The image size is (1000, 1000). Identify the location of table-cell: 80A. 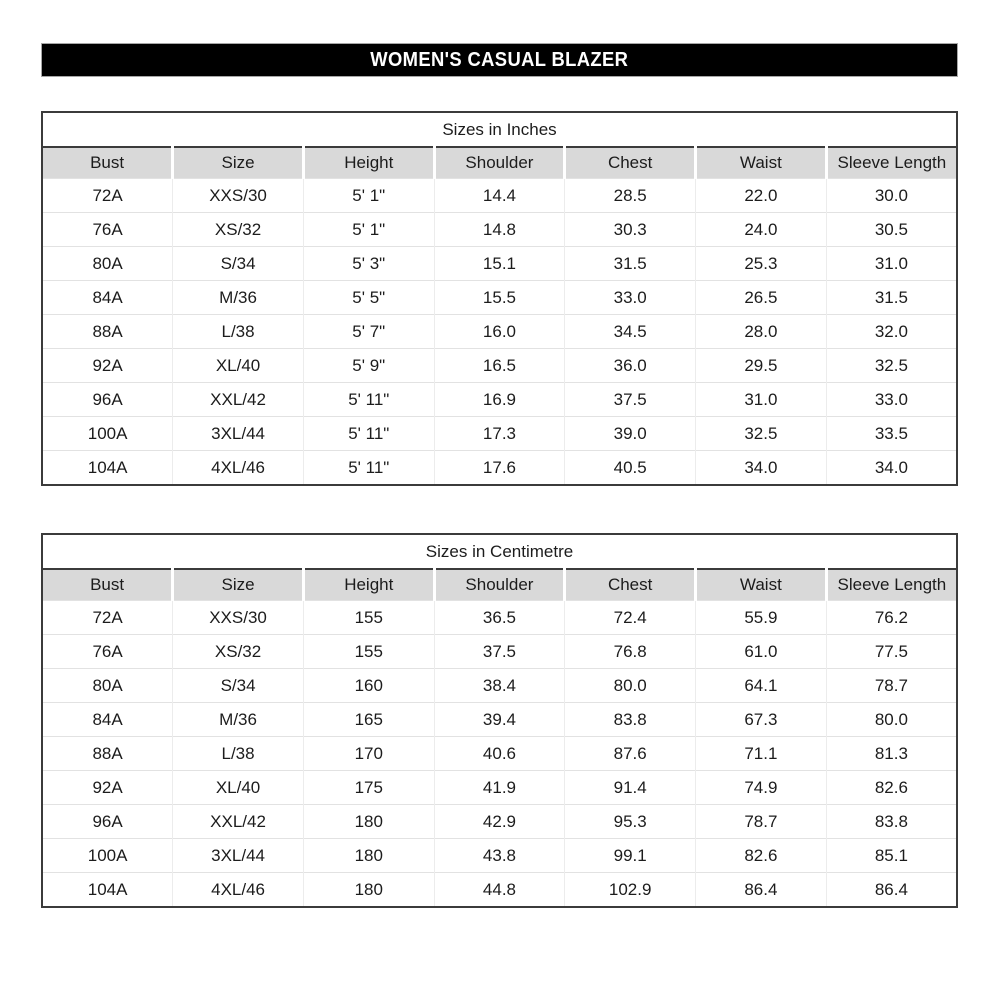
(107, 685).